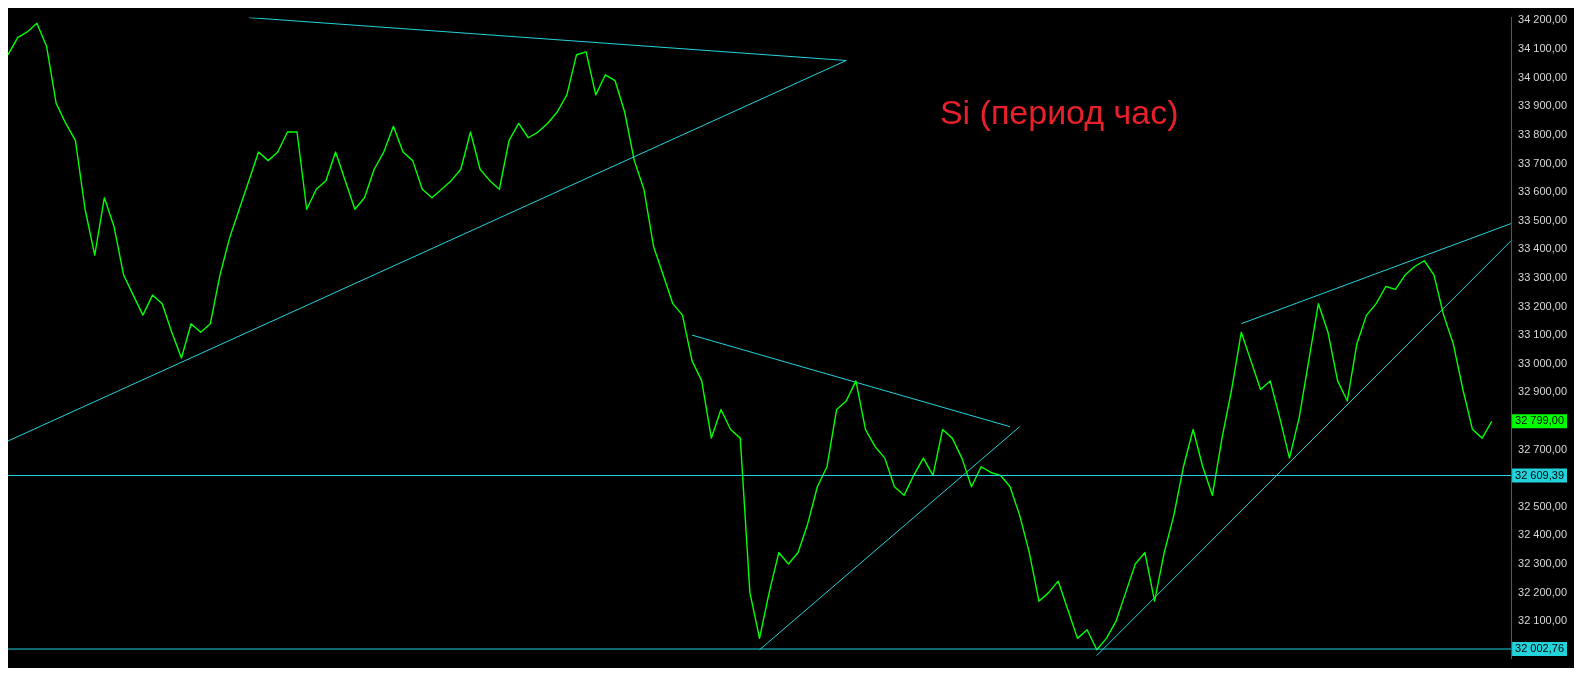 Image resolution: width=1582 pixels, height=676 pixels. Describe the element at coordinates (1542, 505) in the screenshot. I see `y-tick-label: 32 500,00` at that location.